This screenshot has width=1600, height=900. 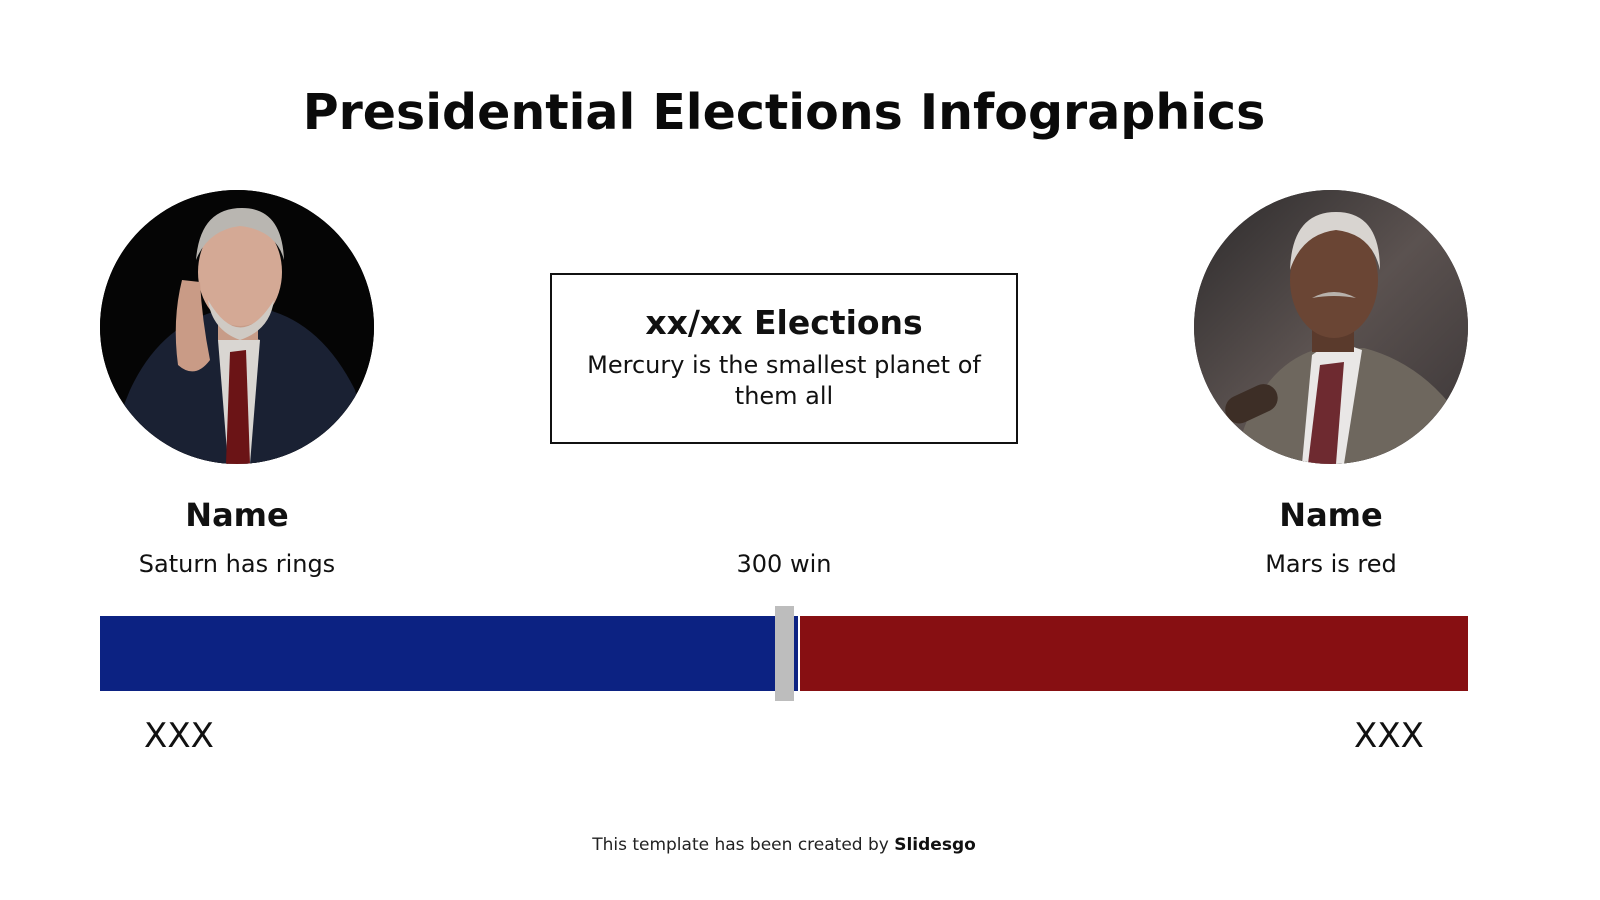 I want to click on footer-prefix: This template has been created by, so click(x=743, y=845).